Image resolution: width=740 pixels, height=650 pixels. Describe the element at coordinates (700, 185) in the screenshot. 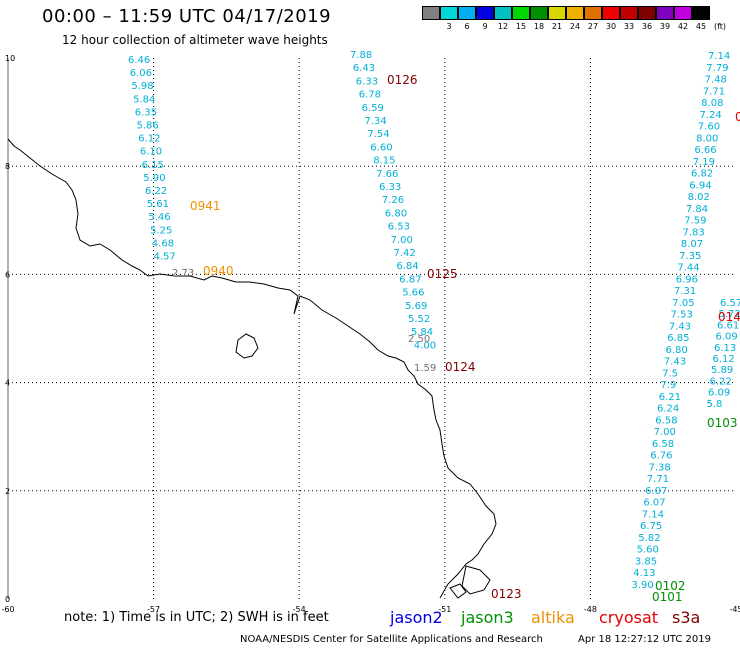

I see `swh-value: 6.94` at that location.